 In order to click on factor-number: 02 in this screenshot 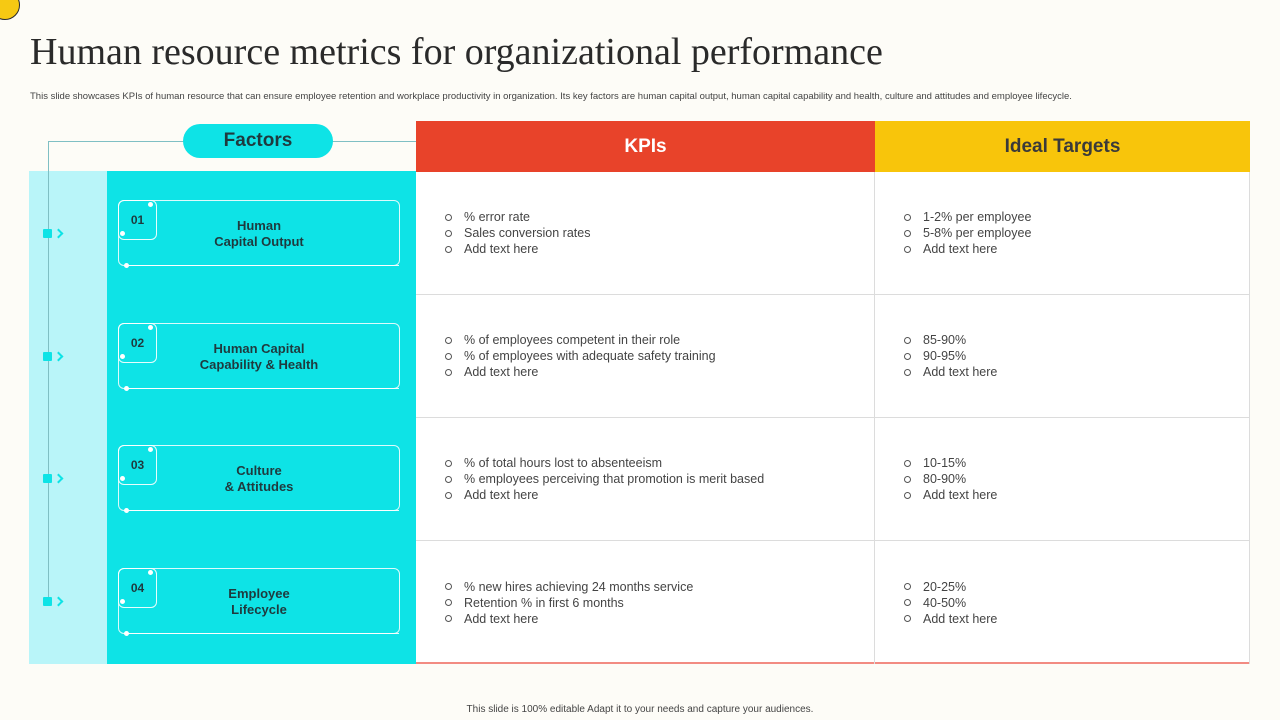, I will do `click(137, 343)`.